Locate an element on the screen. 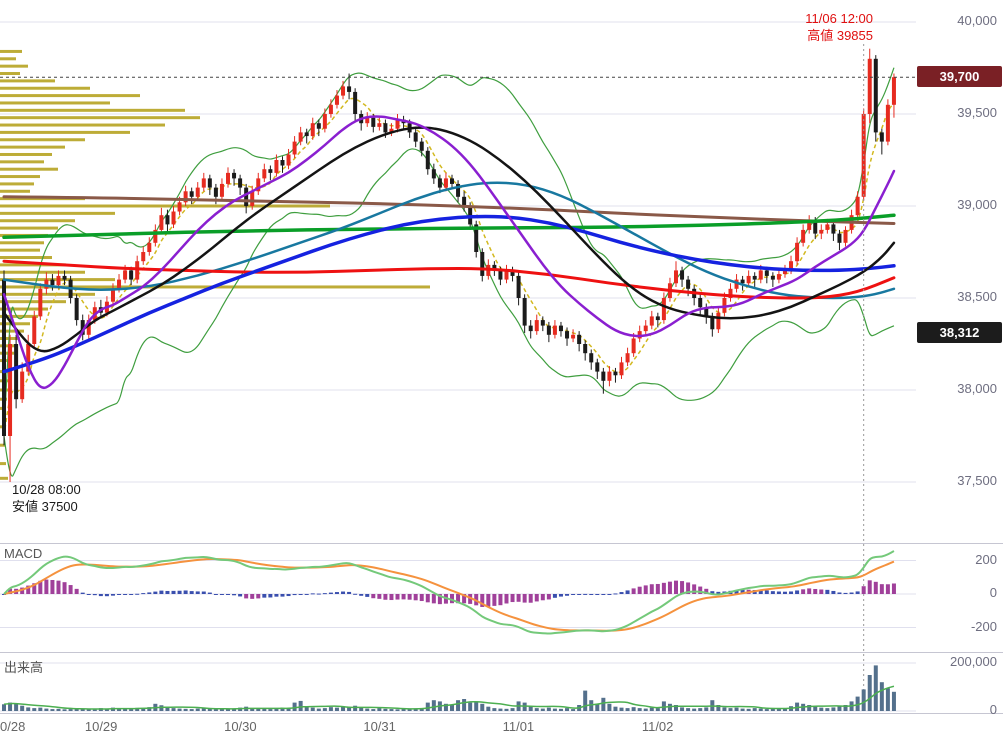 Image resolution: width=1003 pixels, height=750 pixels. high-annotation-value: 高値 39855 is located at coordinates (840, 35).